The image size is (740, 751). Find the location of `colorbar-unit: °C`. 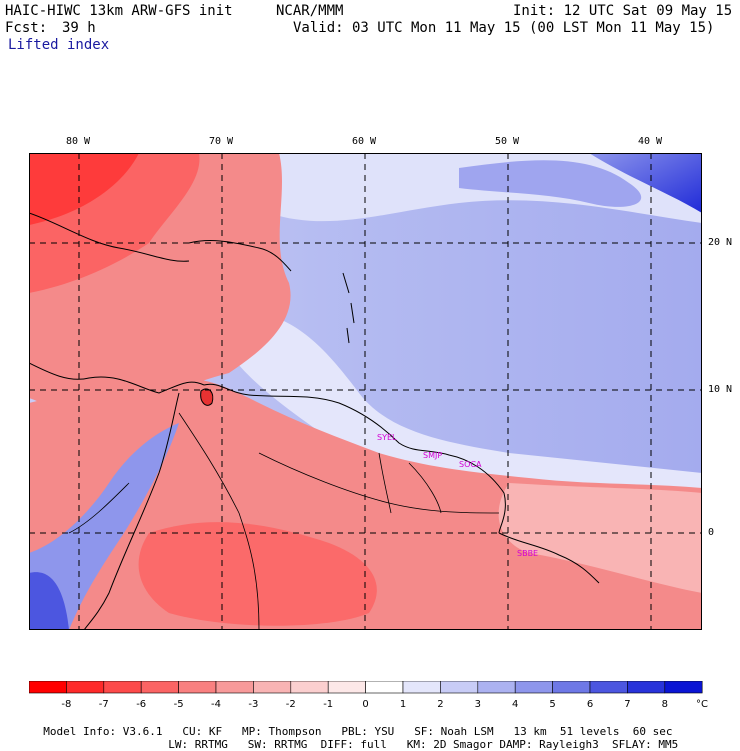

colorbar-unit: °C is located at coordinates (702, 704).